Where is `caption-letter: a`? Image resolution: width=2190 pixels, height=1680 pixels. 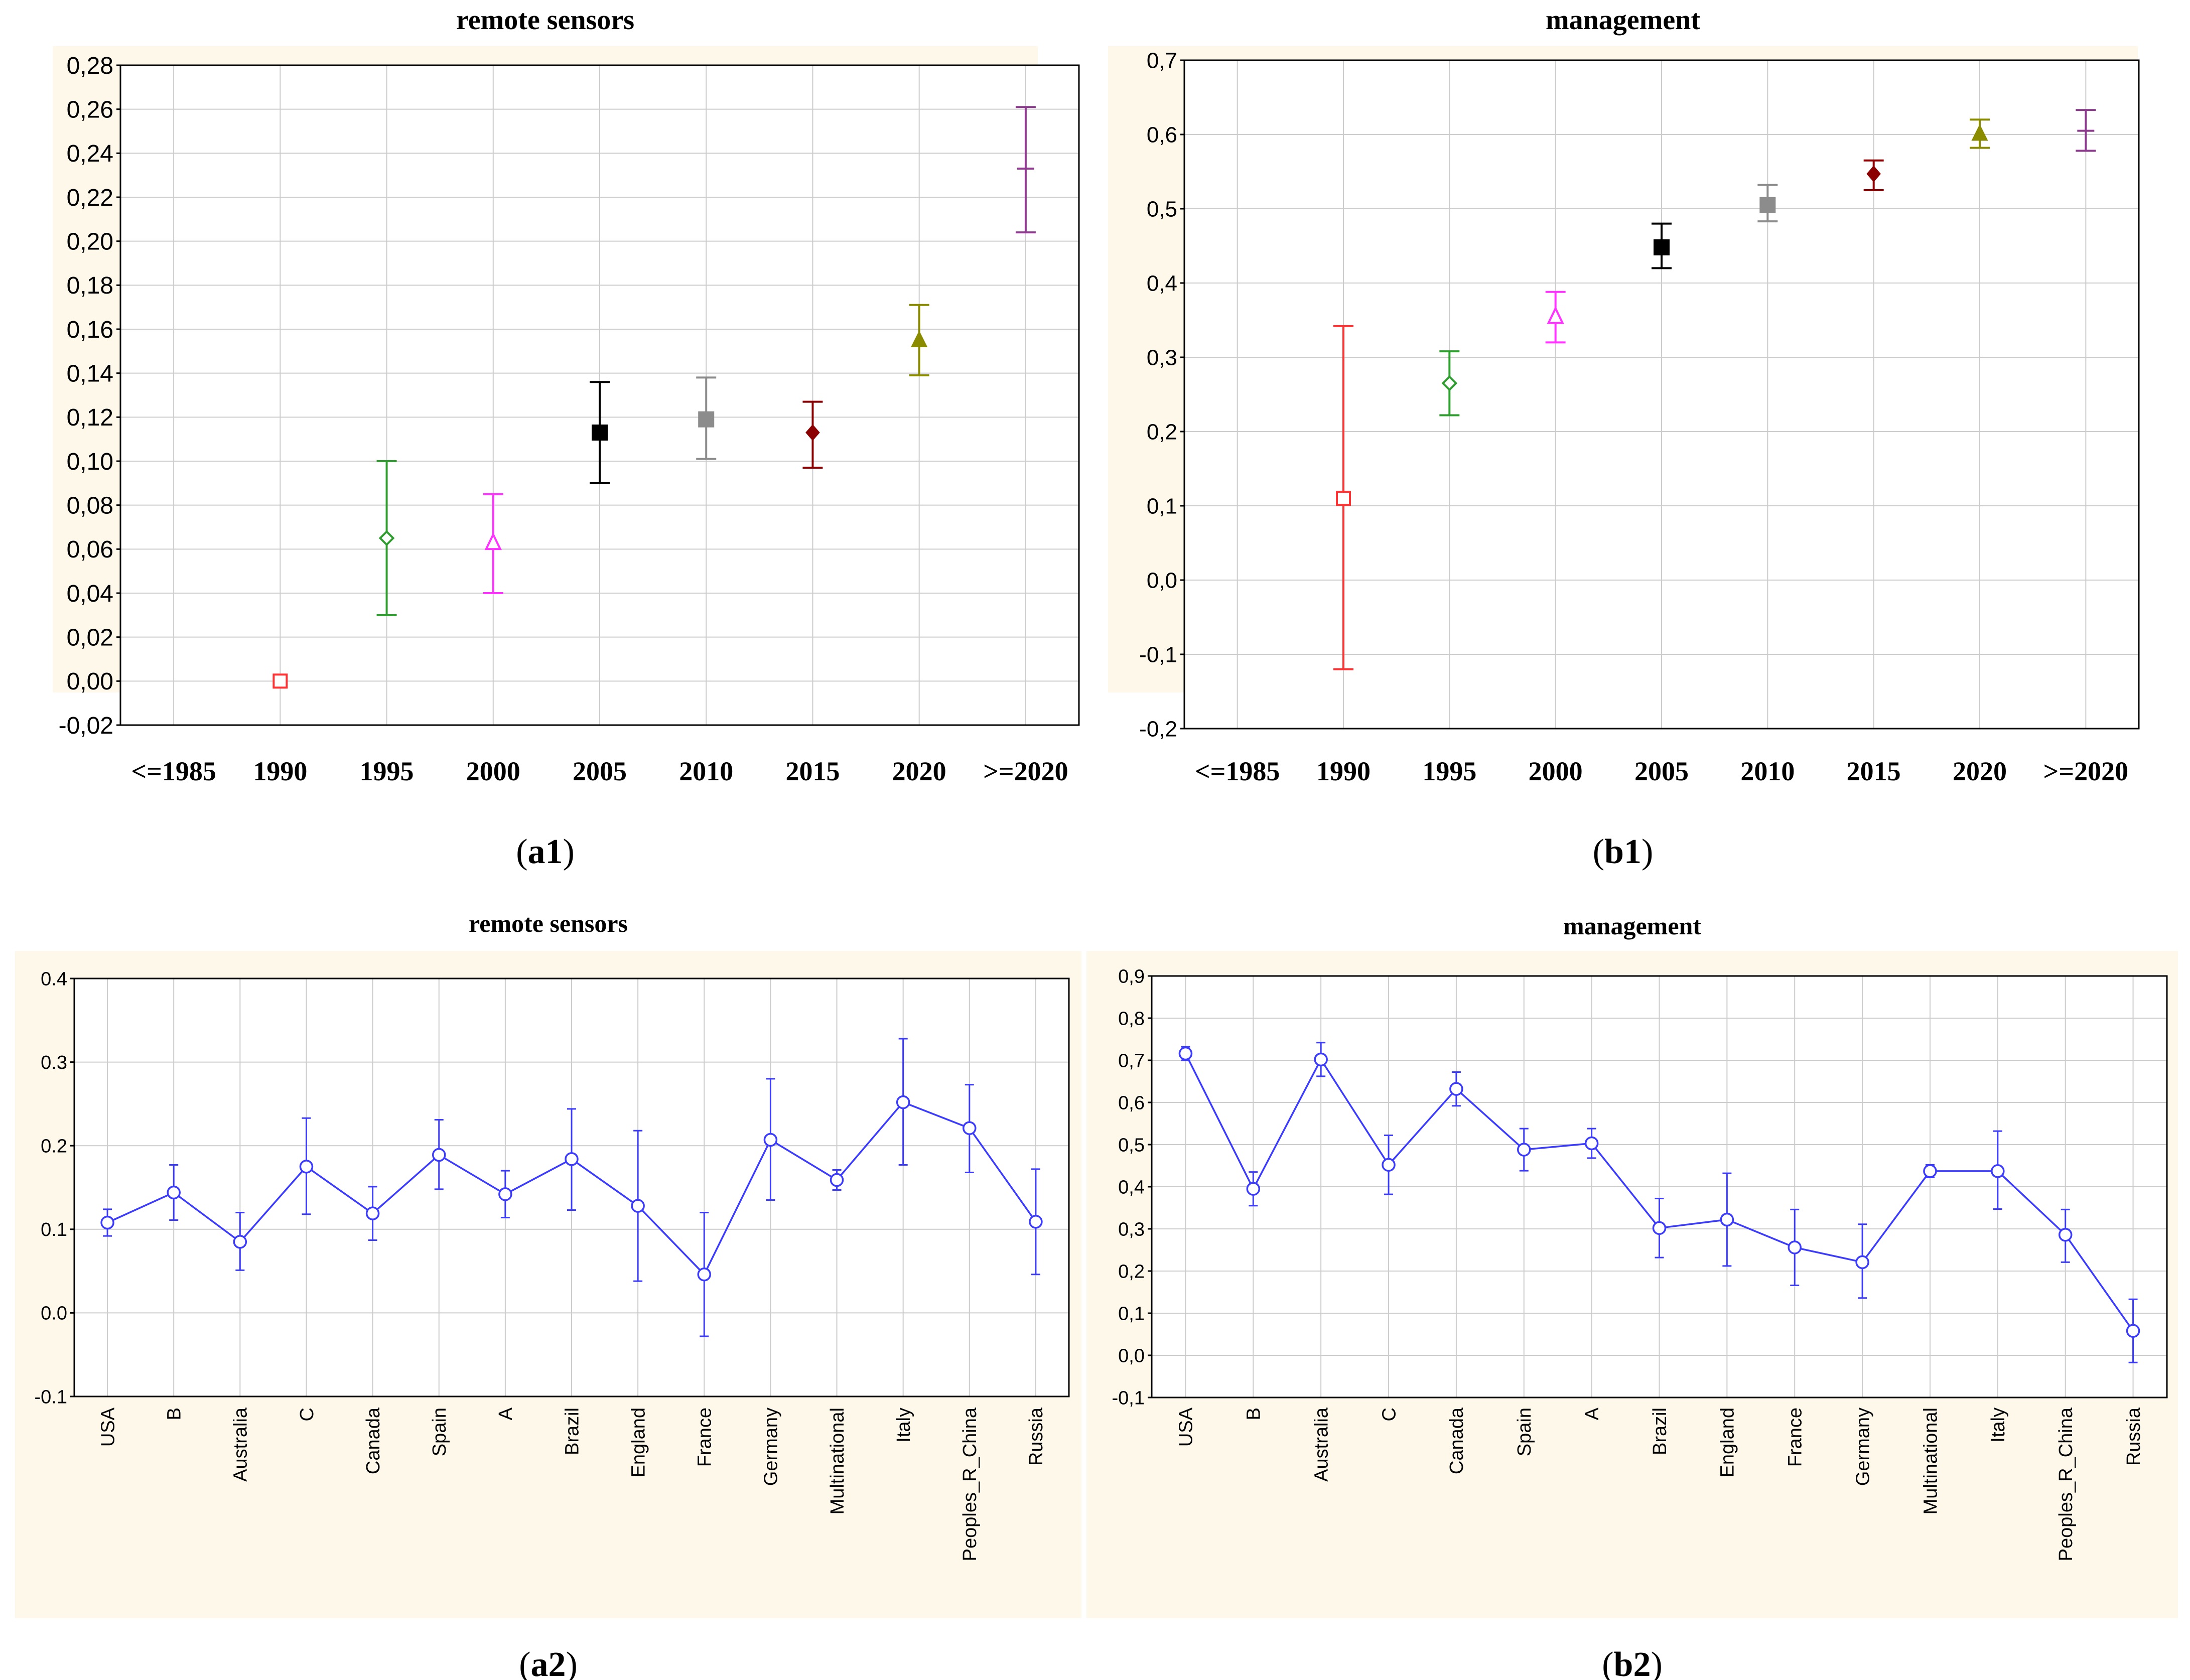
caption-letter: a is located at coordinates (540, 1662).